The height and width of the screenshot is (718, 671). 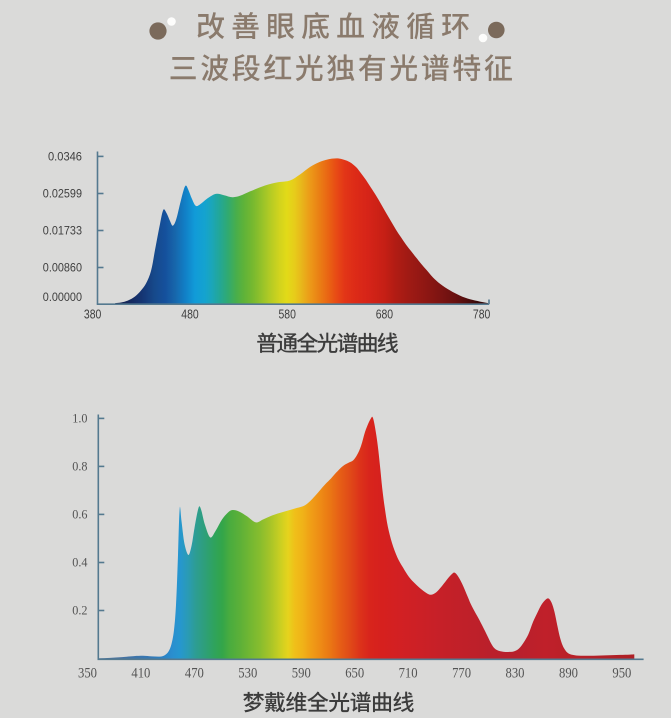 I want to click on svg-text: 0.4, so click(x=79, y=563).